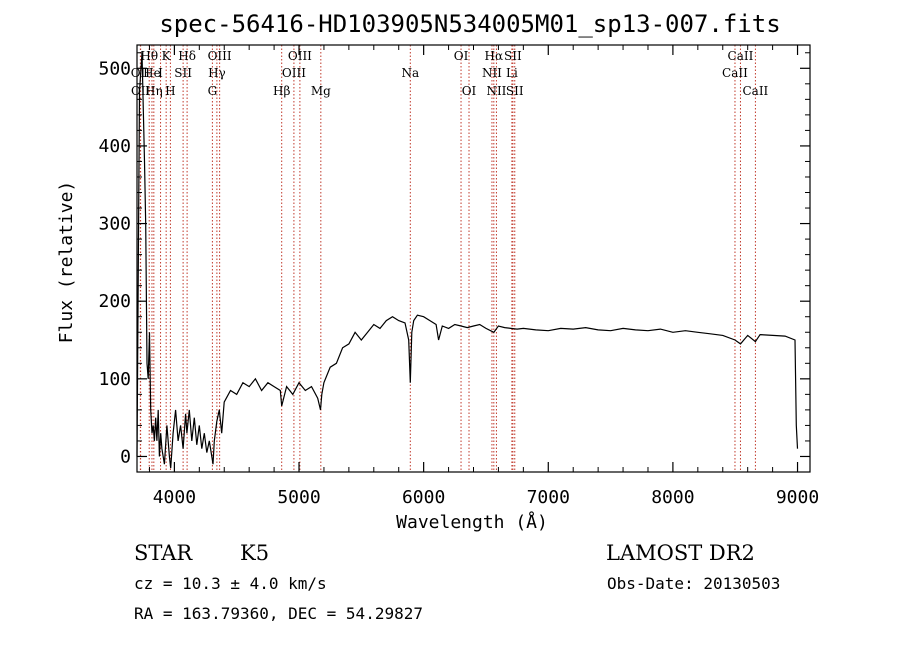 Image resolution: width=900 pixels, height=649 pixels. What do you see at coordinates (141, 91) in the screenshot?
I see `line-marker-label: OII` at bounding box center [141, 91].